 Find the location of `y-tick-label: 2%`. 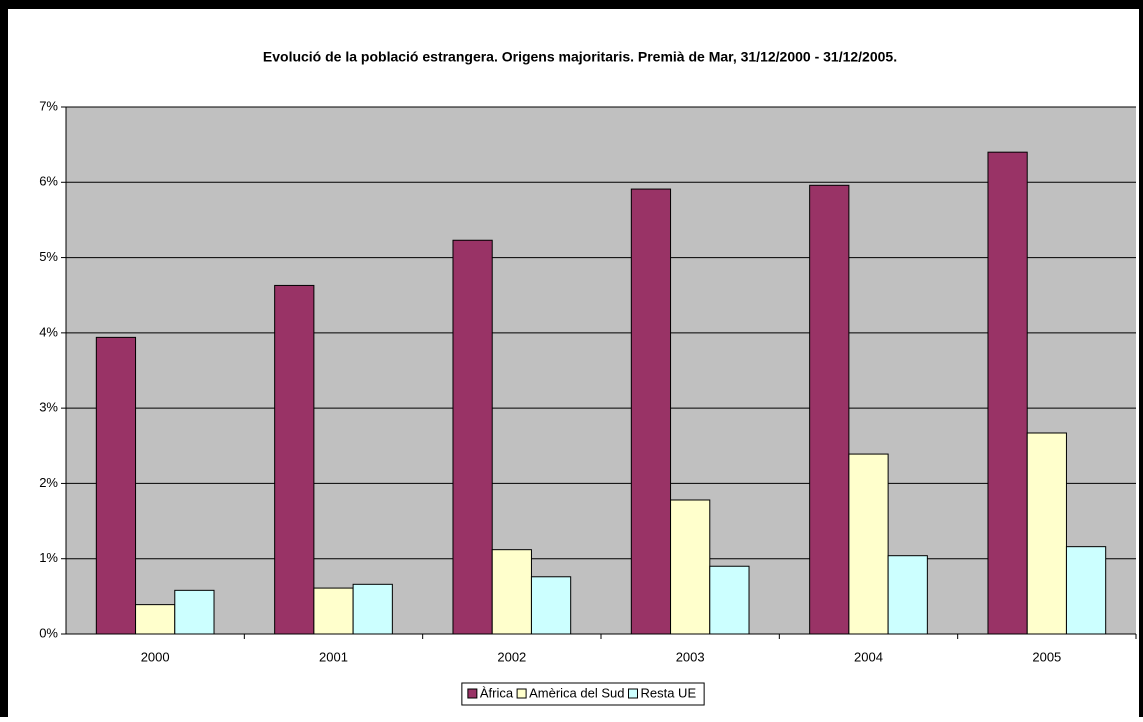

y-tick-label: 2% is located at coordinates (48, 482).